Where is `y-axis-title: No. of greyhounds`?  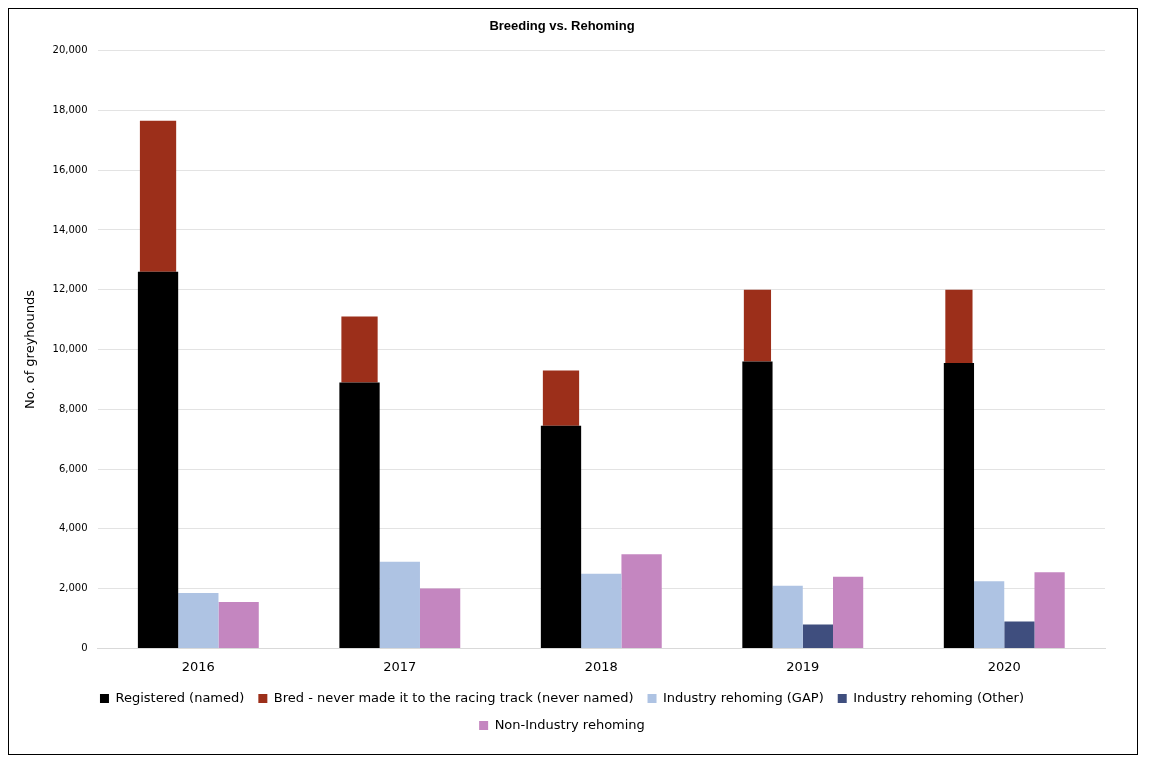
y-axis-title: No. of greyhounds is located at coordinates (30, 349).